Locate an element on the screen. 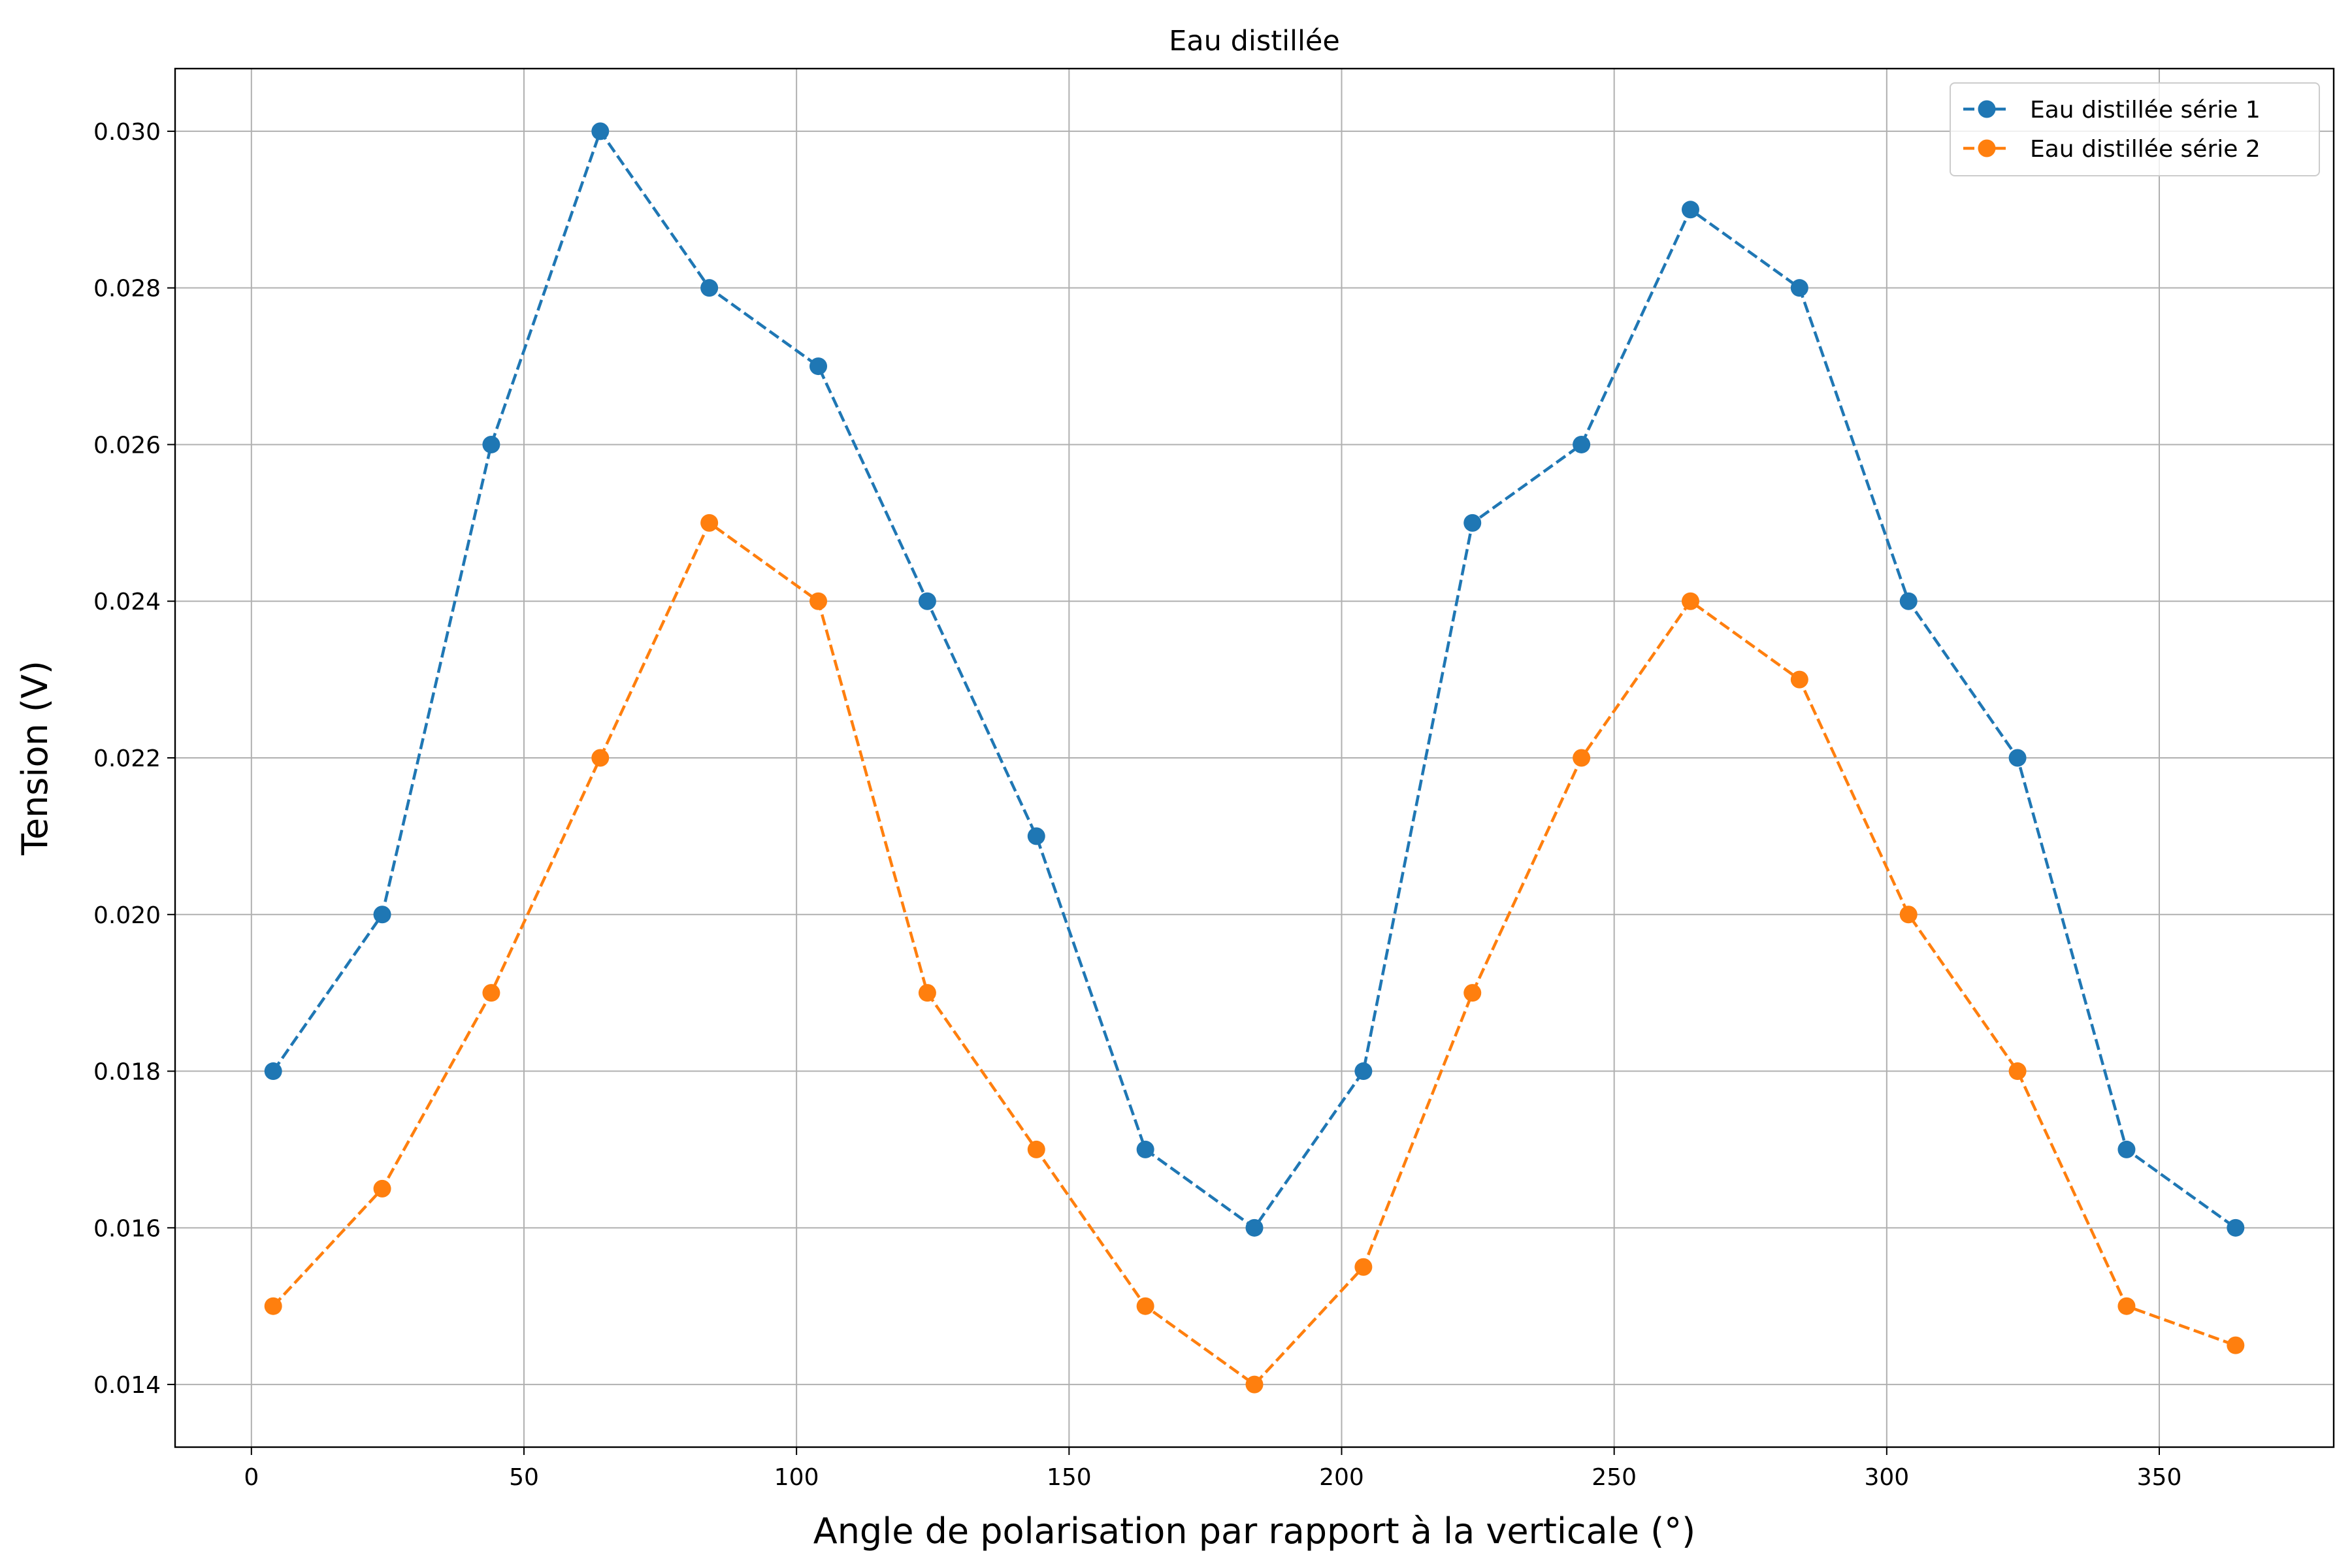 The height and width of the screenshot is (1568, 2352). y-tick-label: 0.016 is located at coordinates (127, 1228).